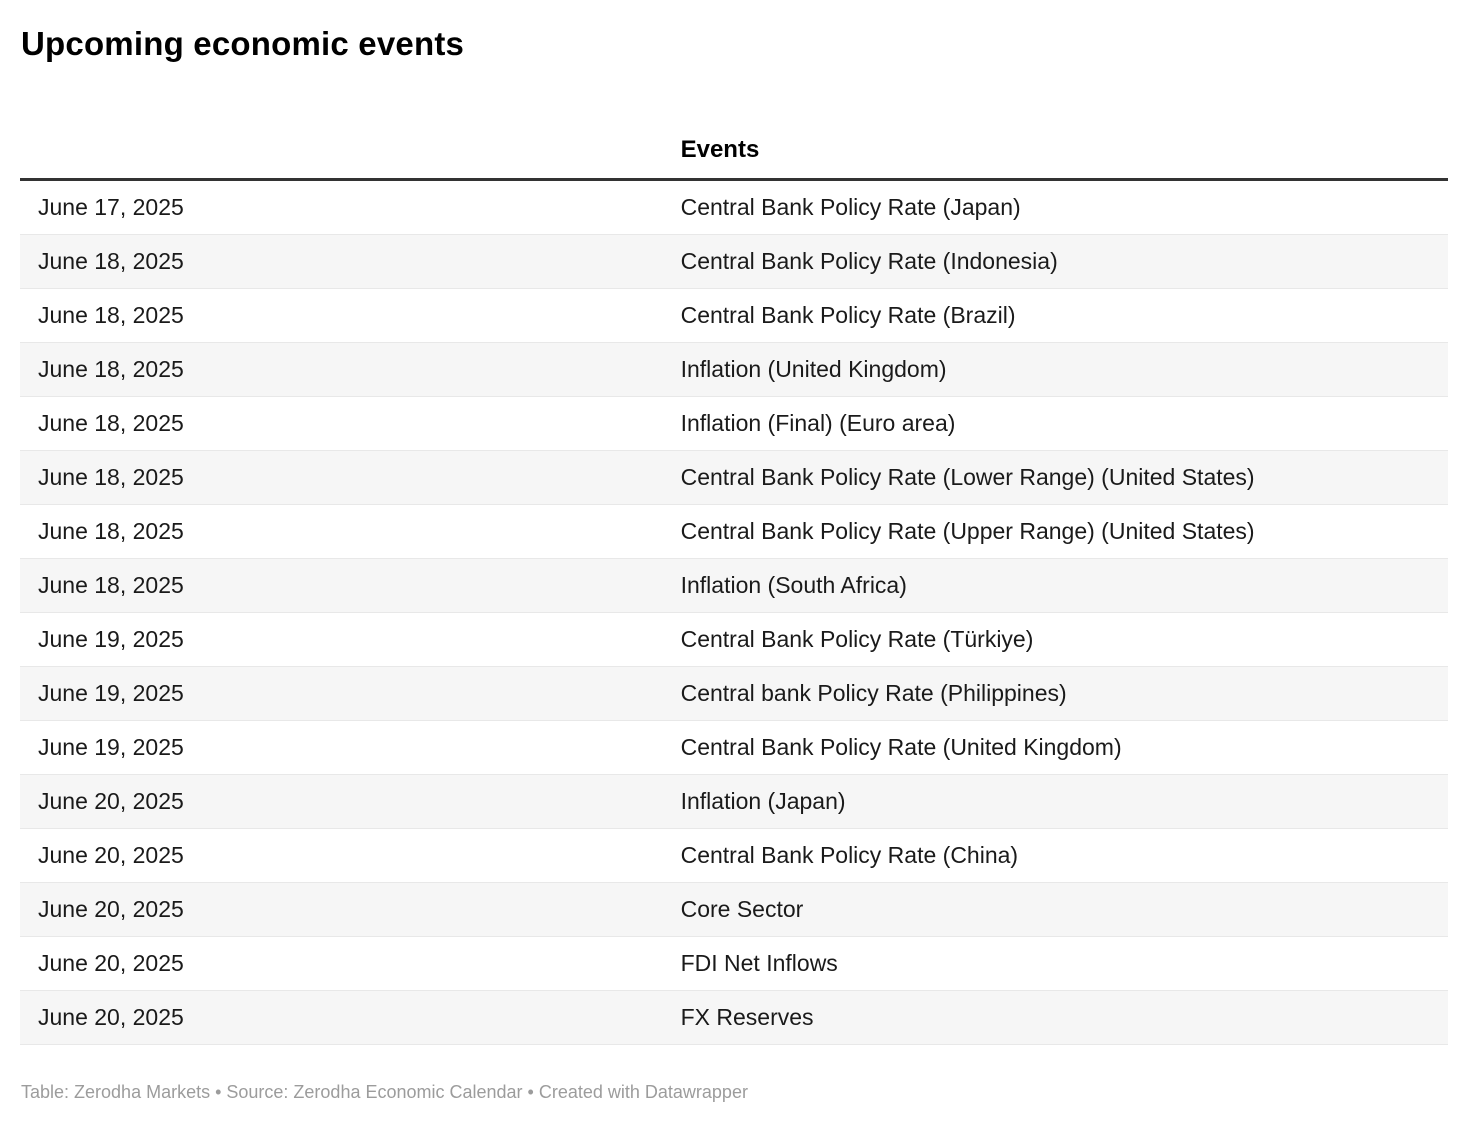  What do you see at coordinates (1055, 423) in the screenshot?
I see `event-cell: Inflation (Final) (Euro area)` at bounding box center [1055, 423].